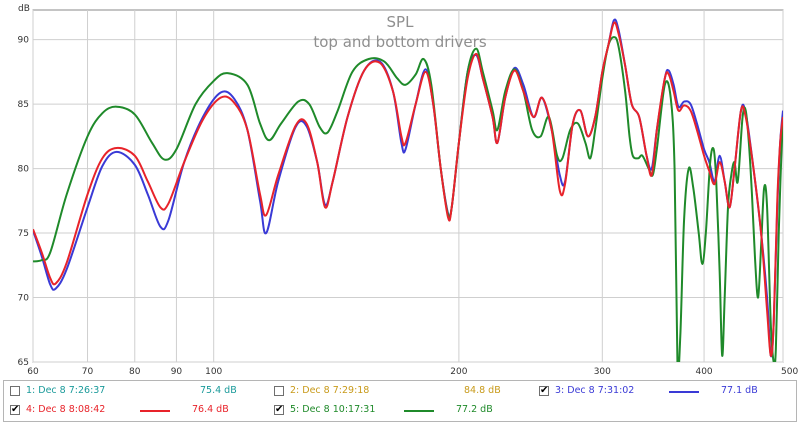  What do you see at coordinates (666, 392) in the screenshot?
I see `legend-item-3: ✔ 3: Dec 8 7:31:02 77.1 dB` at bounding box center [666, 392].